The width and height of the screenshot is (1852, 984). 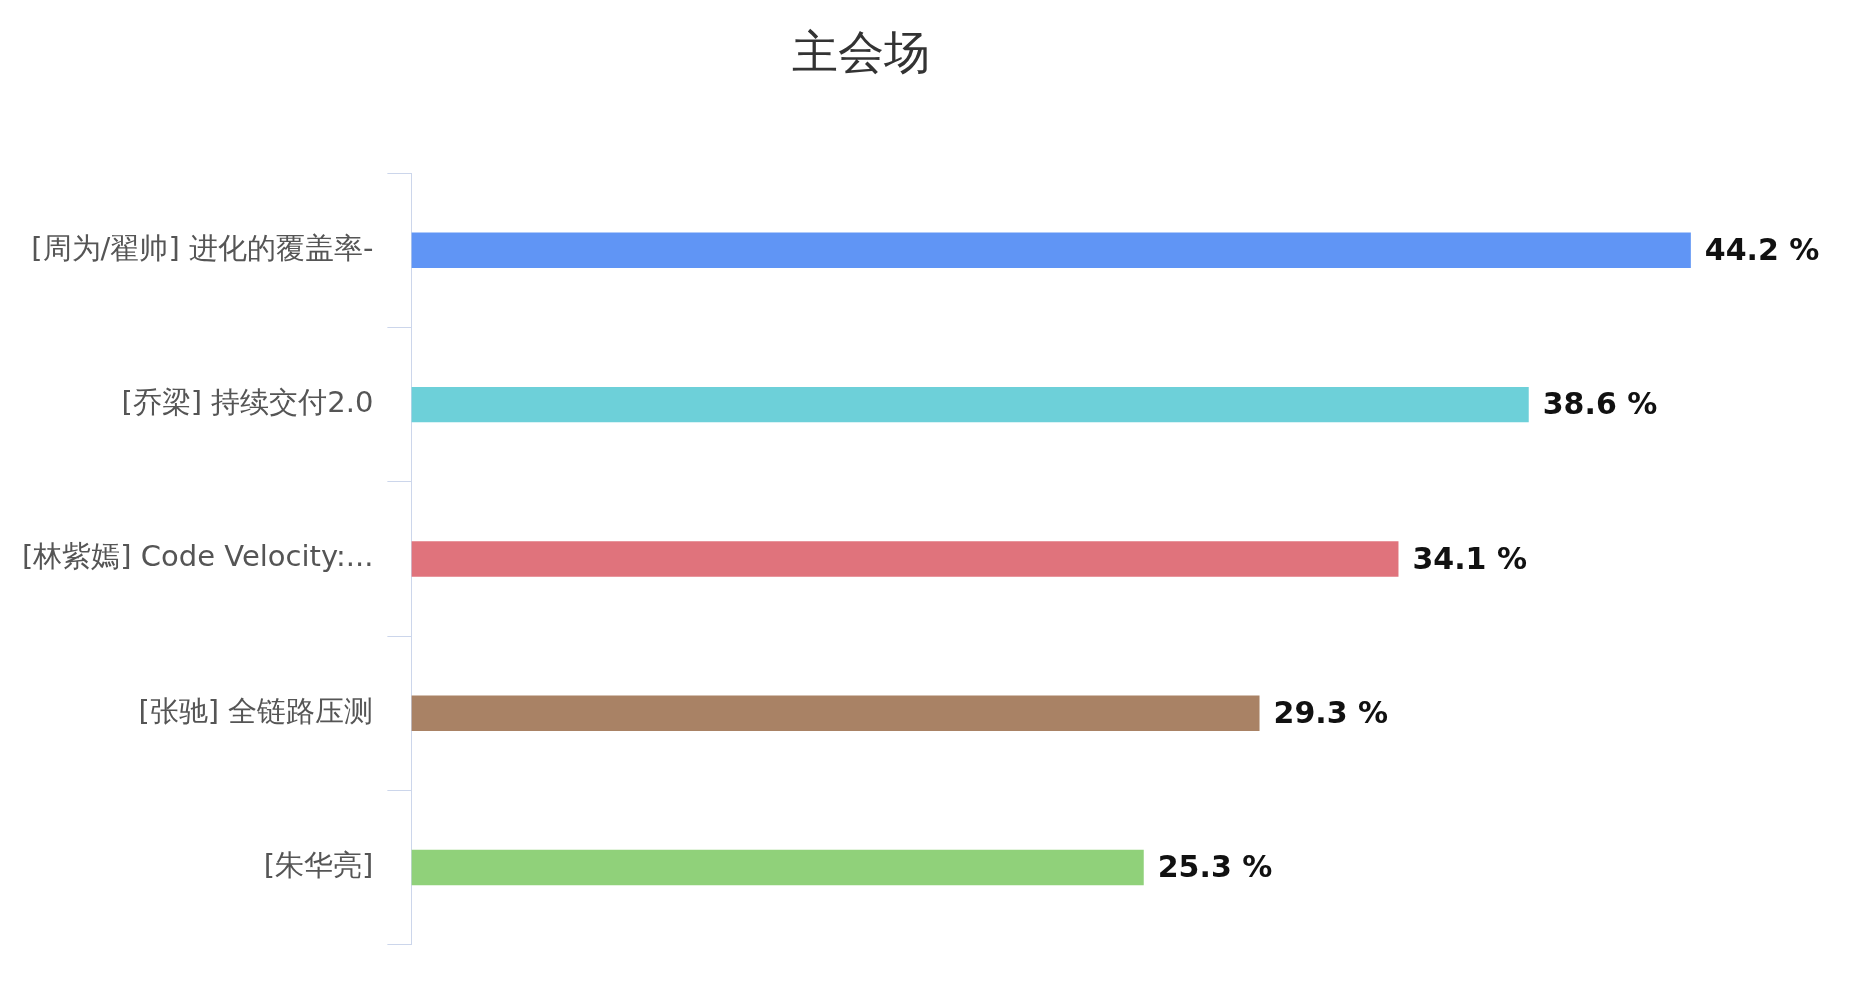 I want to click on data-label: 29.3 %, so click(x=1331, y=712).